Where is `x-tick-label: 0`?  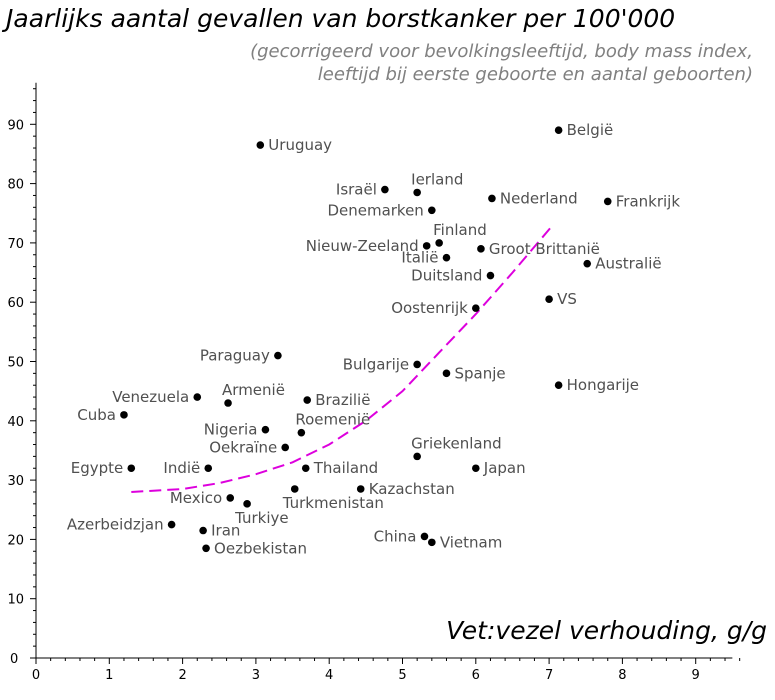
x-tick-label: 0 is located at coordinates (36, 675).